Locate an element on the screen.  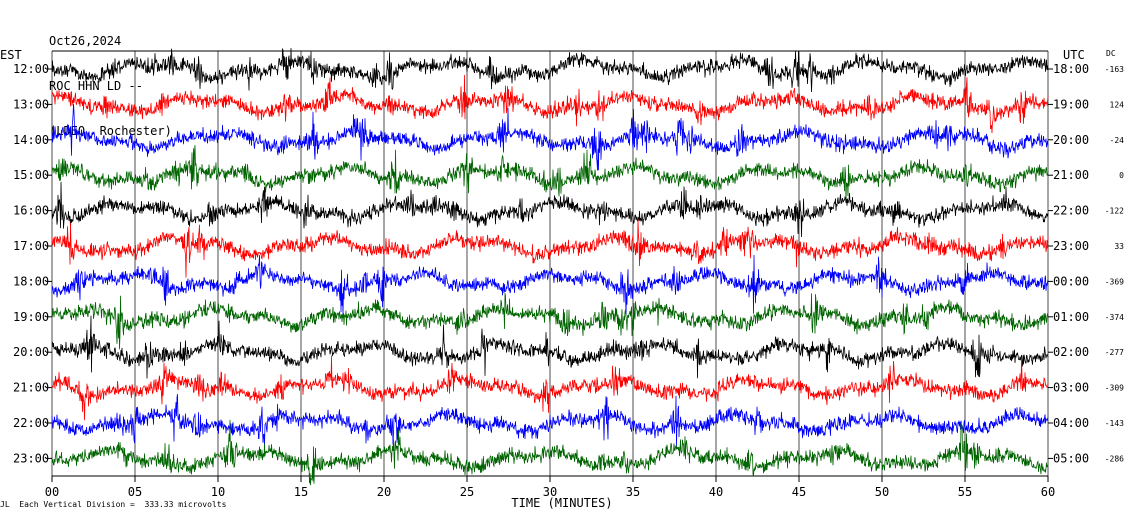
footer-mark: JL is located at coordinates (5, 504).